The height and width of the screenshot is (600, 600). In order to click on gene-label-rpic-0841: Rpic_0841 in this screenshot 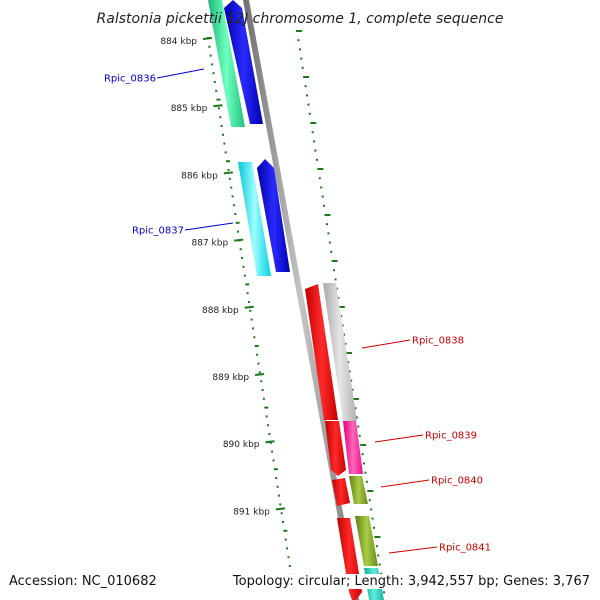, I will do `click(465, 548)`.